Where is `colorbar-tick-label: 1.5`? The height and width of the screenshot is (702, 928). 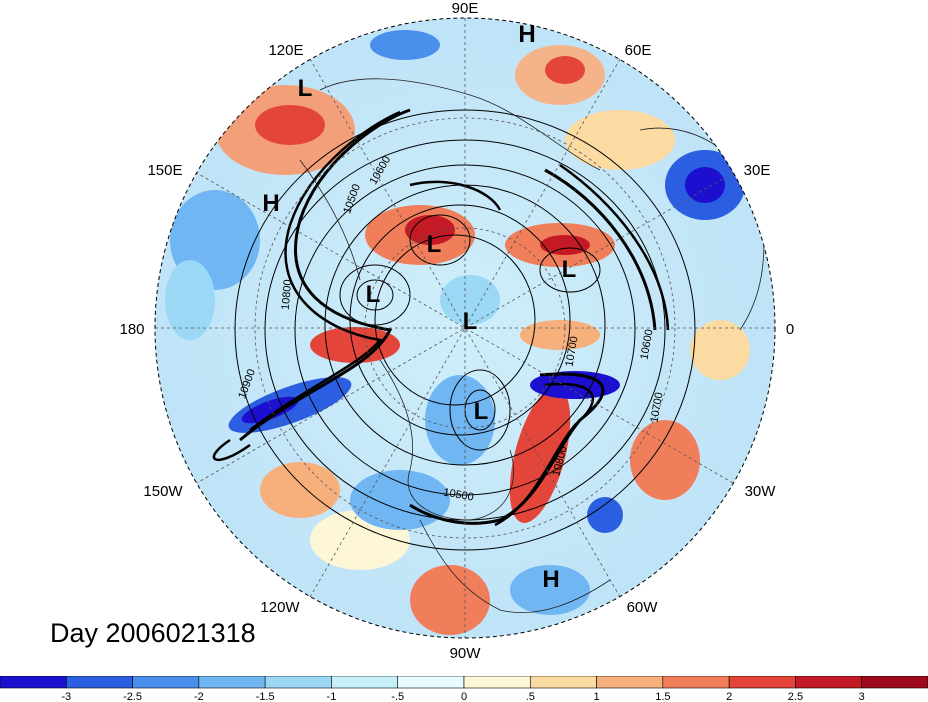 colorbar-tick-label: 1.5 is located at coordinates (662, 696).